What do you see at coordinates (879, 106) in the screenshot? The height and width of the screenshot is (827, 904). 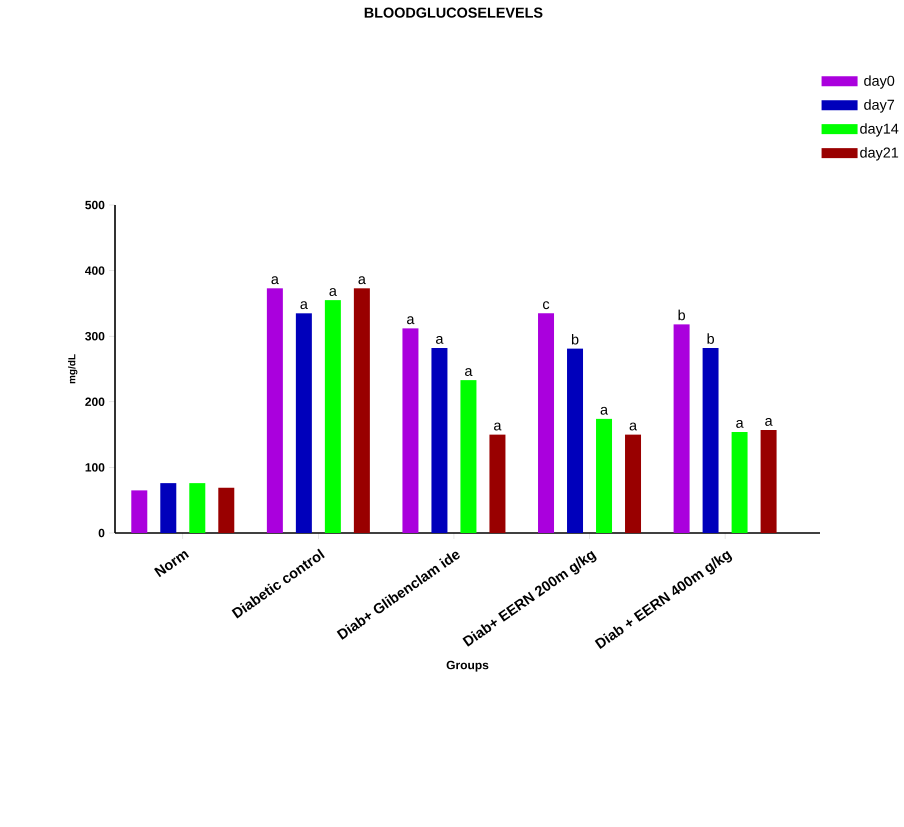 I see `legend-label: day7` at bounding box center [879, 106].